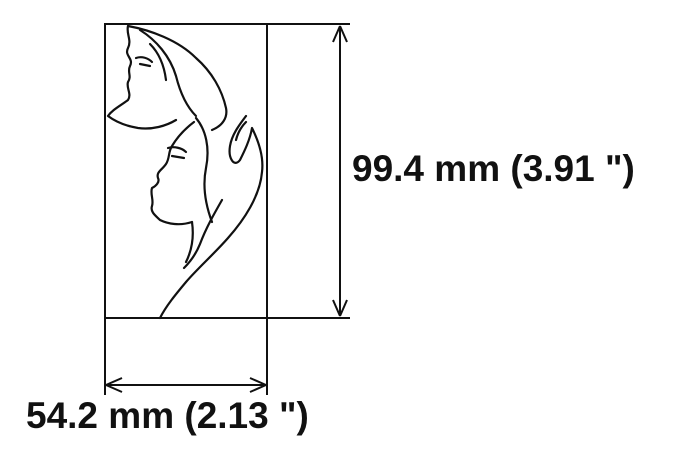  I want to click on shoulder-line, so click(203, 234).